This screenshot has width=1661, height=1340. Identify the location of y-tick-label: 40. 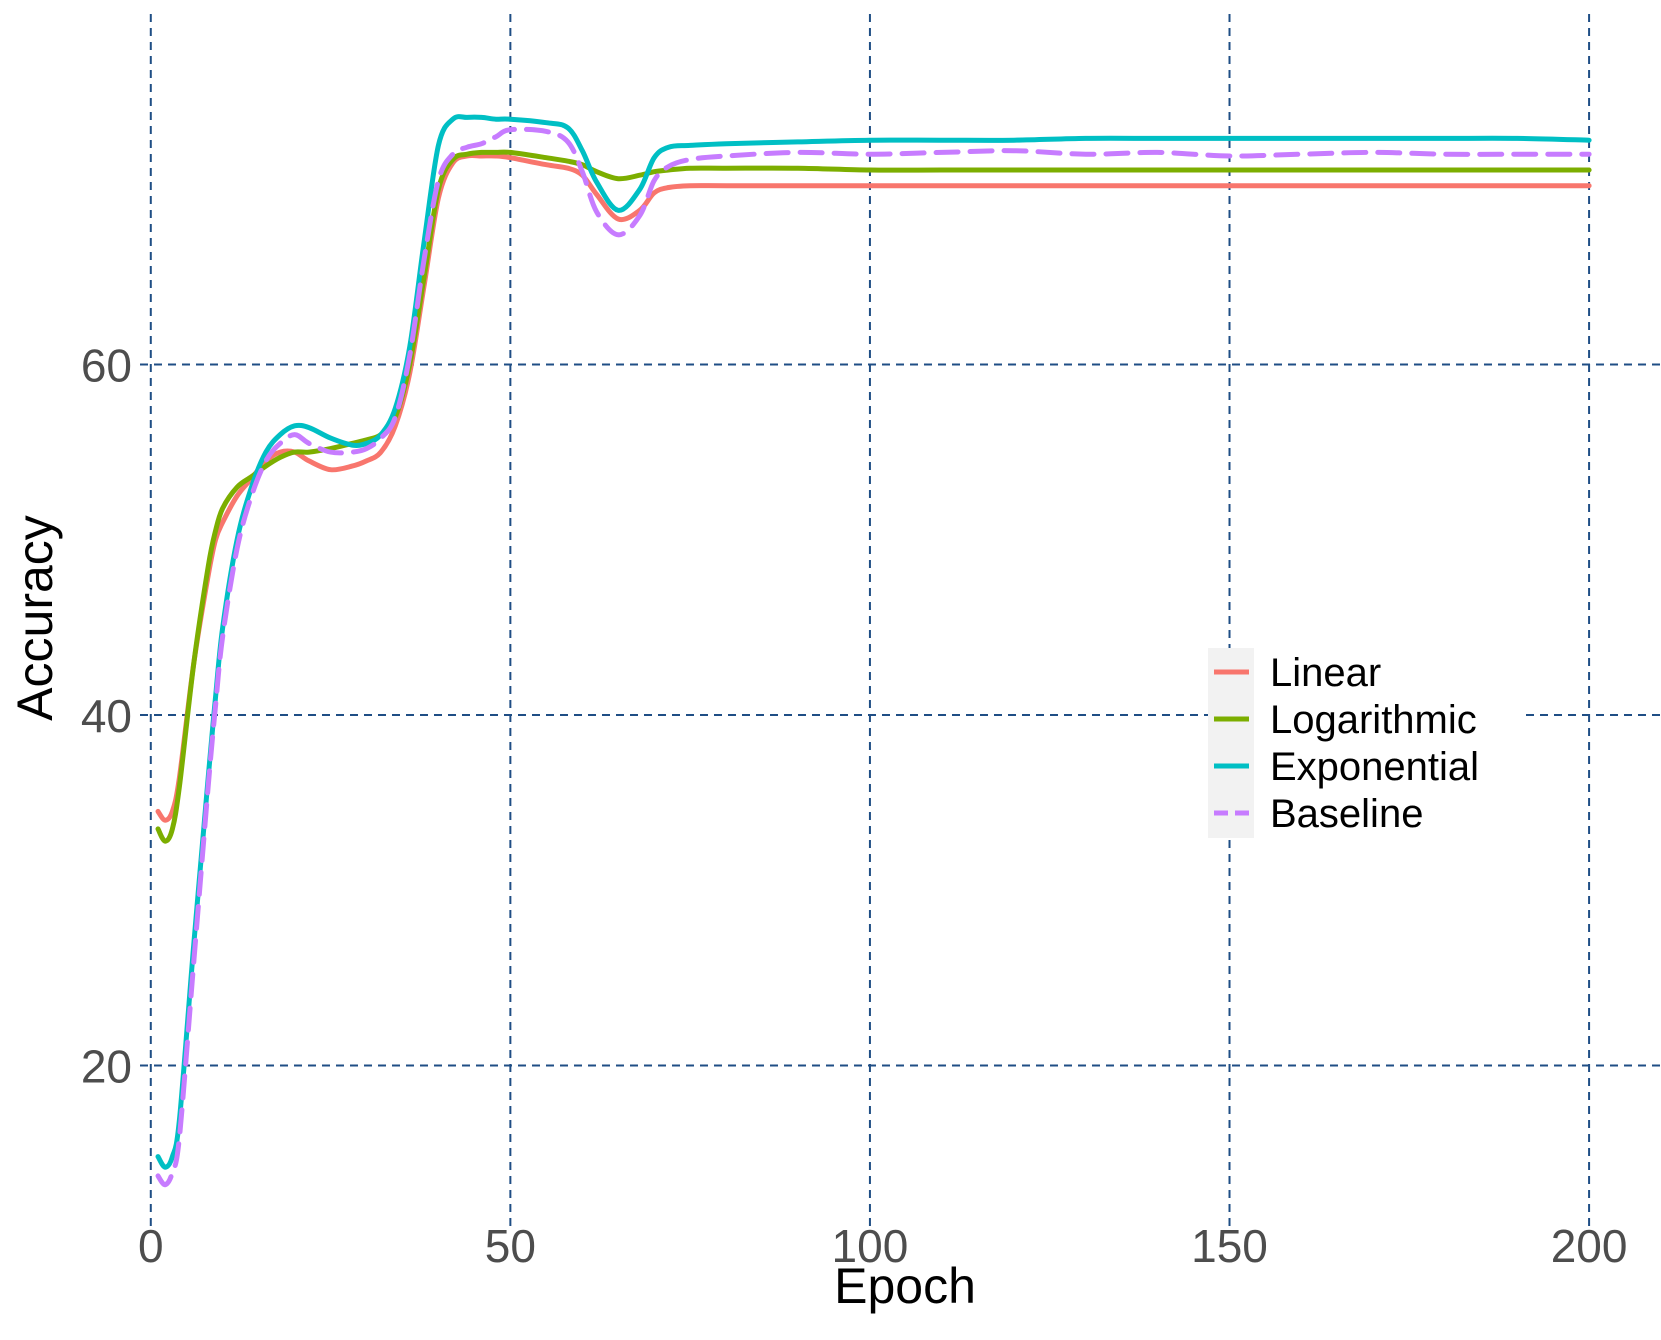
(106, 716).